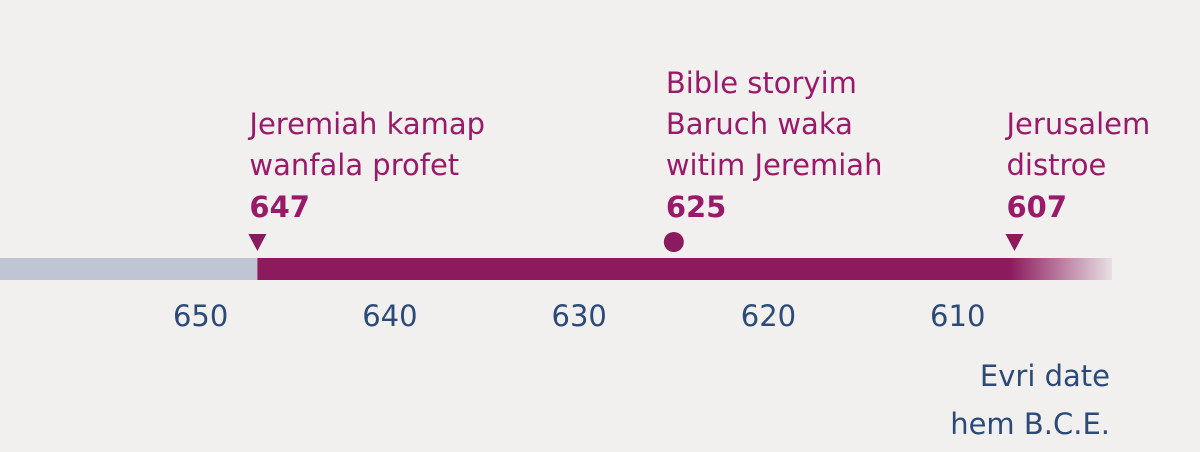 This screenshot has height=452, width=1200. Describe the element at coordinates (129, 269) in the screenshot. I see `timeline-before` at that location.